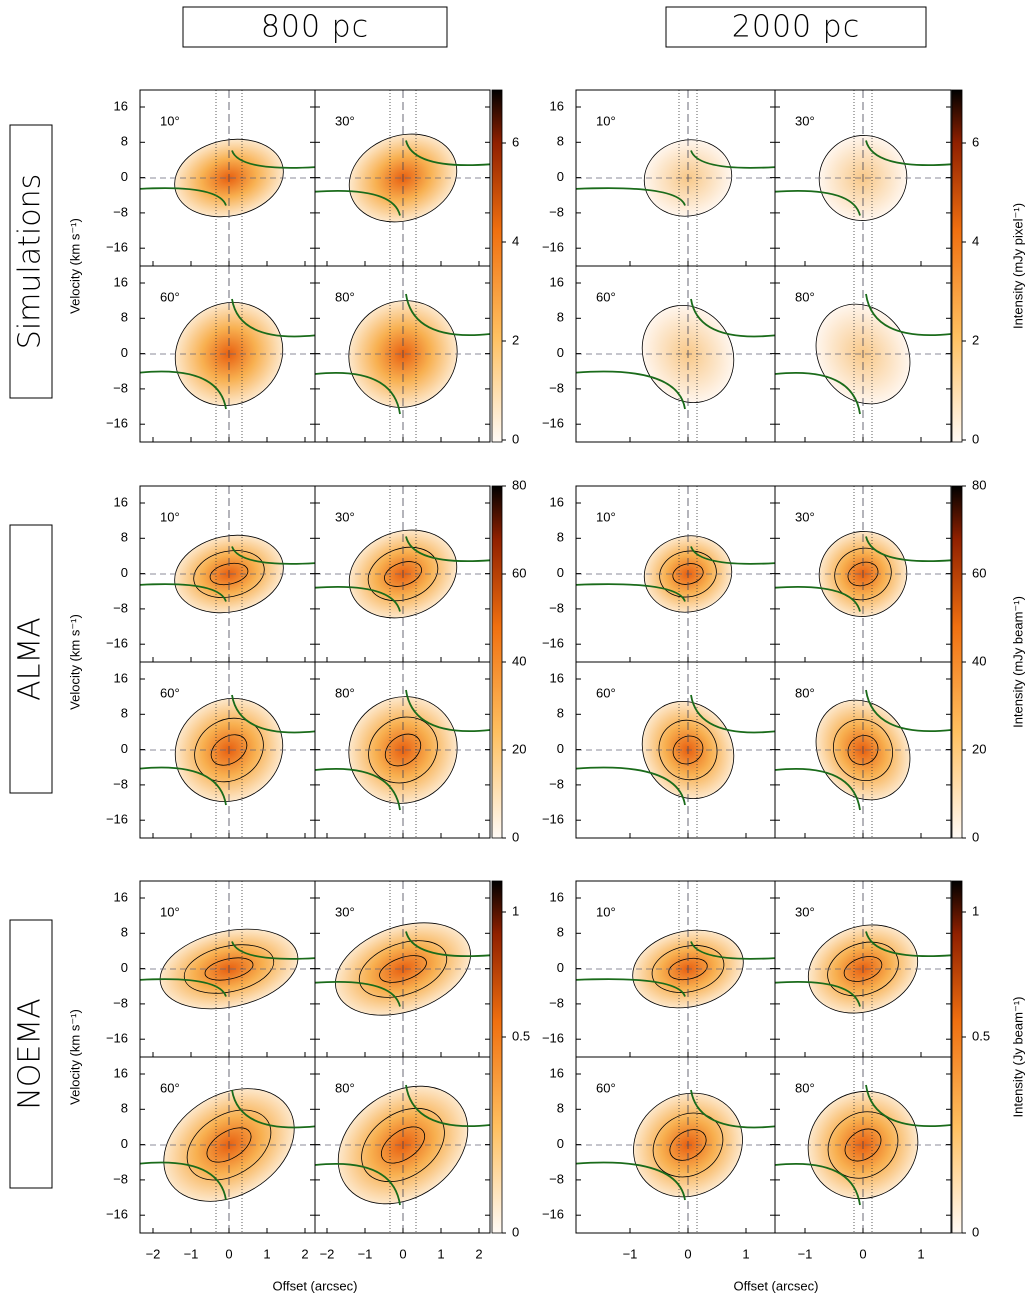  What do you see at coordinates (796, 27) in the screenshot?
I see `column-header: 2000 pc` at bounding box center [796, 27].